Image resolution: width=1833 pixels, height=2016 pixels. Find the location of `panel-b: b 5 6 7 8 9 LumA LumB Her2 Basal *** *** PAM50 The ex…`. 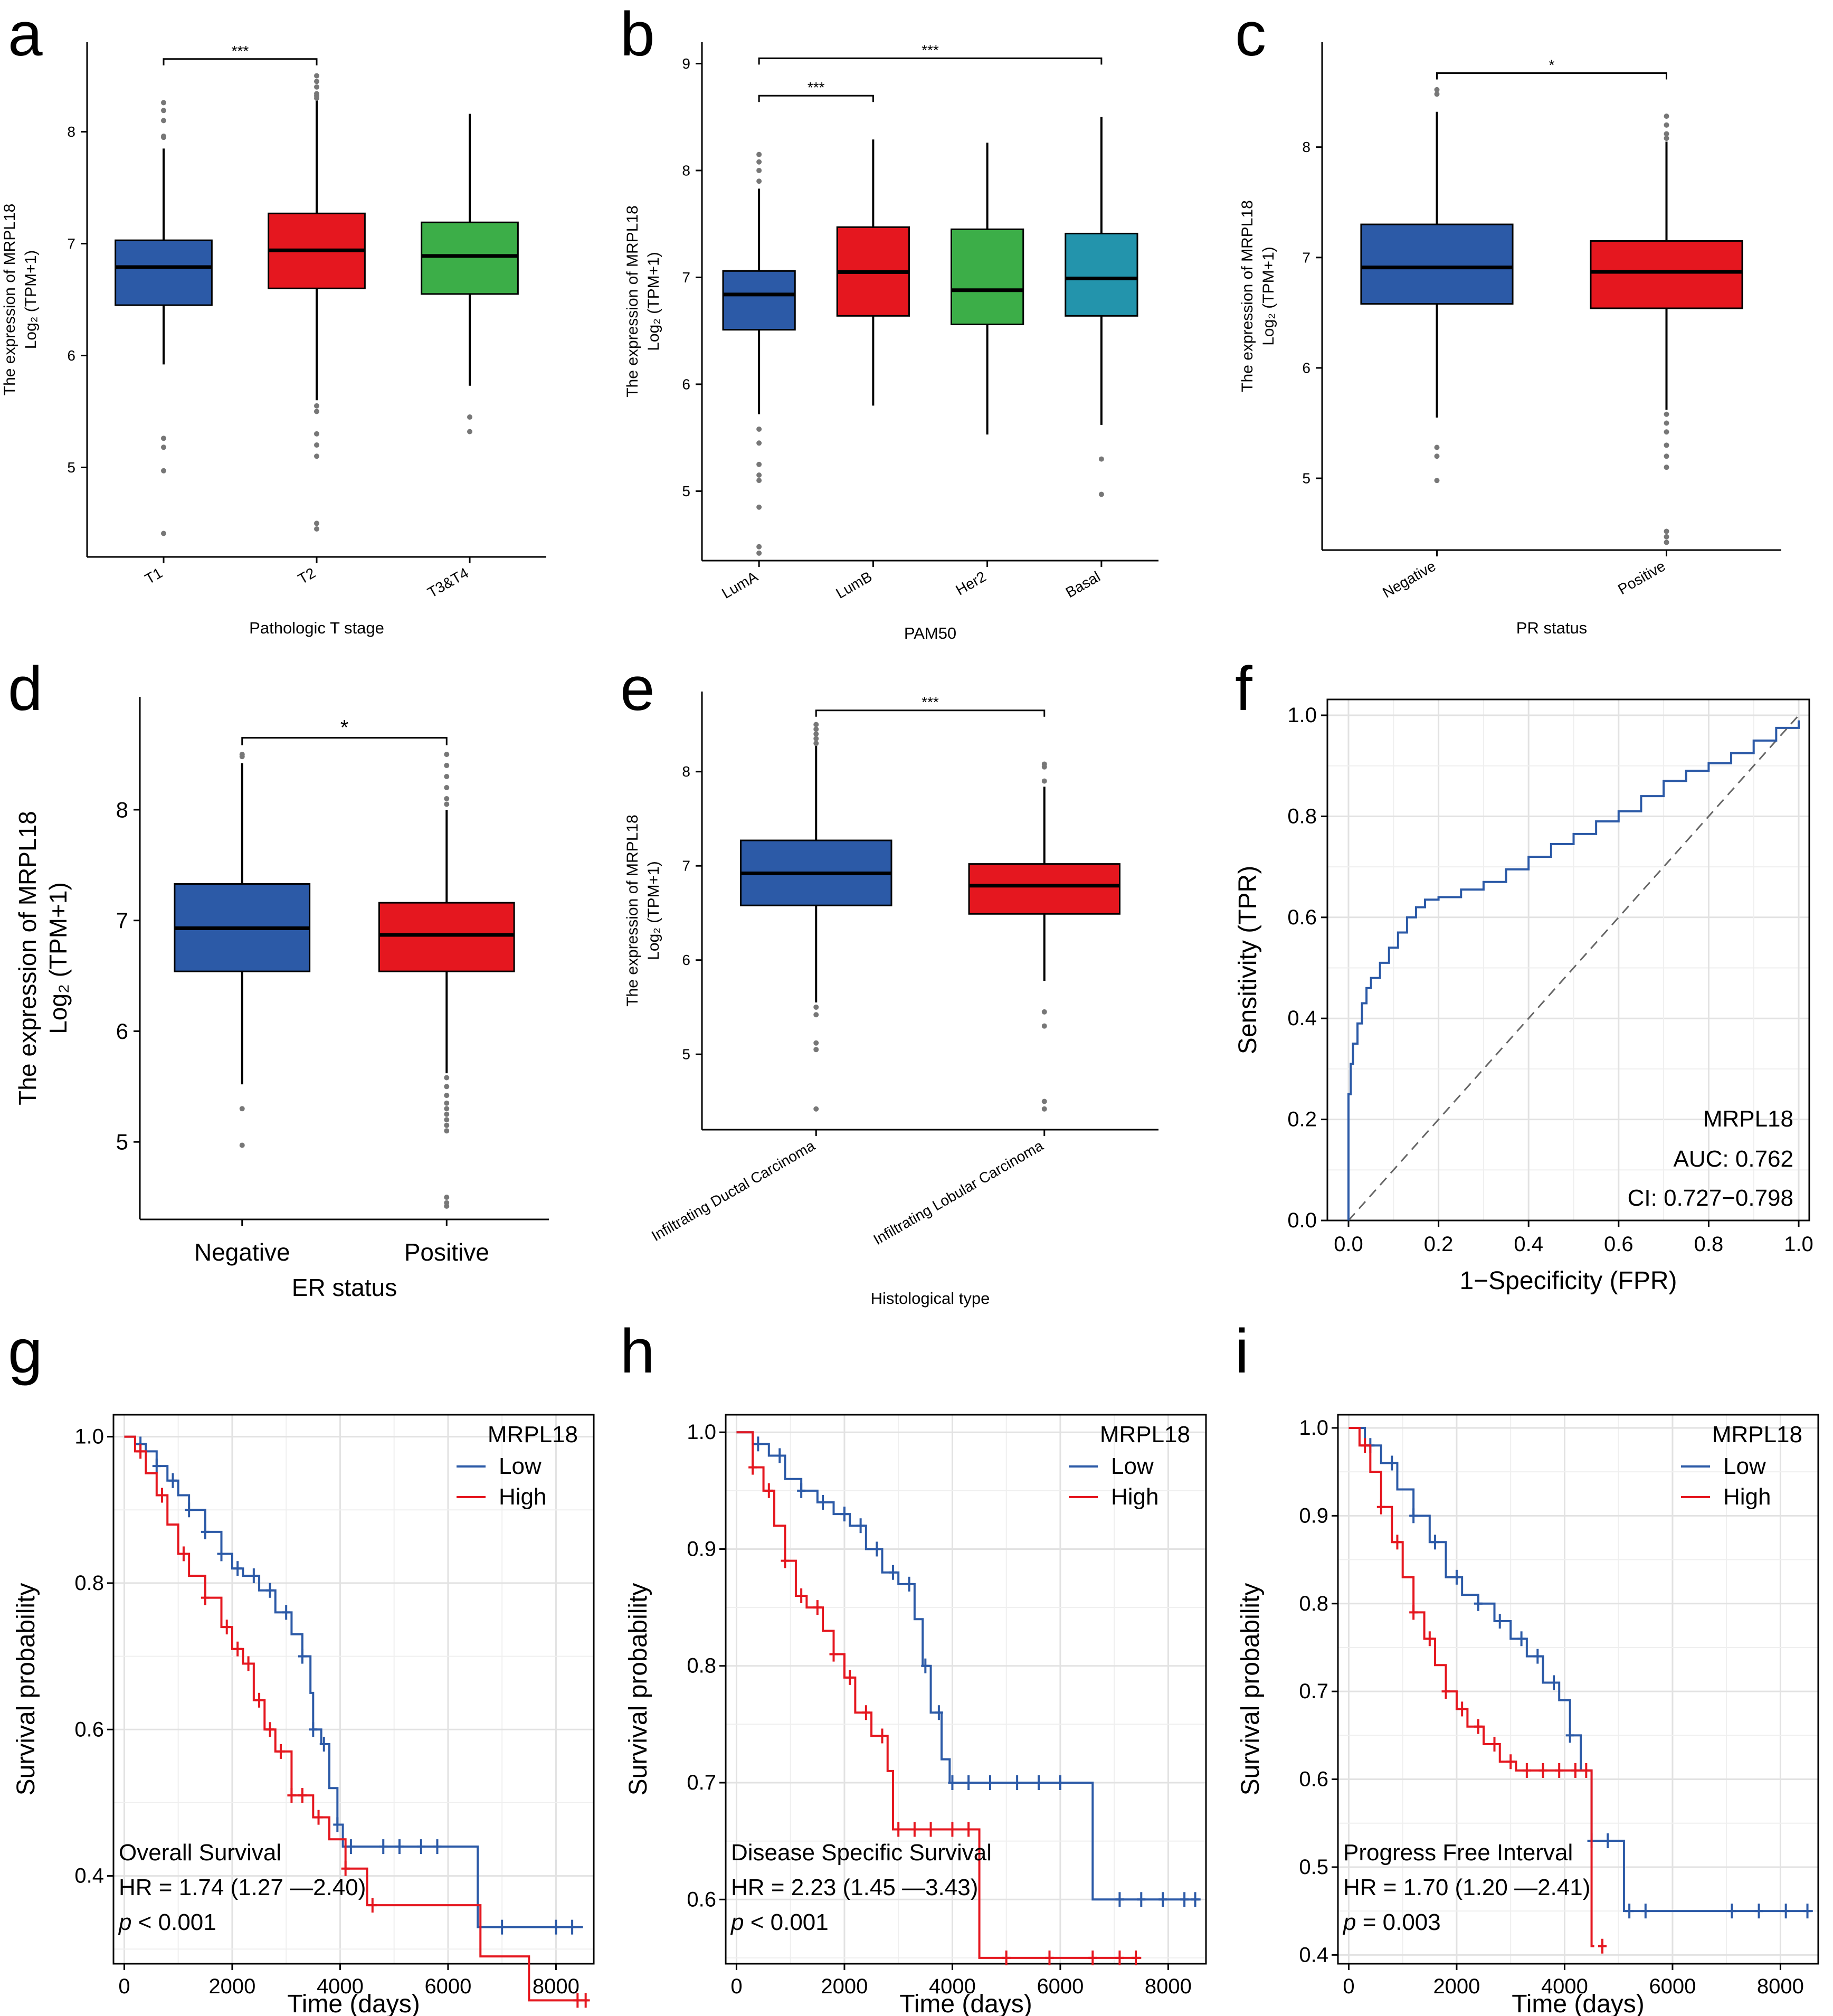

panel-b: b 5 6 7 8 9 LumA LumB Her2 Basal *** *** PAM50 The ex… is located at coordinates (889, 321).